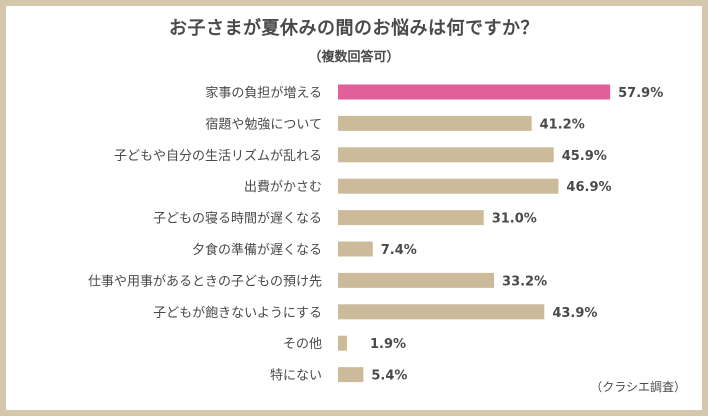 The image size is (708, 416). Describe the element at coordinates (302, 344) in the screenshot. I see `category-label: その他` at that location.